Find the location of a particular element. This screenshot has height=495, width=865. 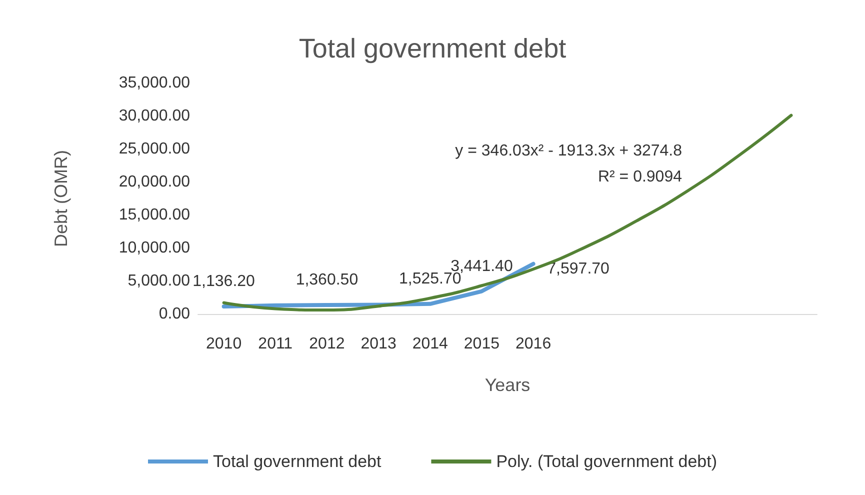

legend-label: Poly. (Total government debt) is located at coordinates (607, 461).